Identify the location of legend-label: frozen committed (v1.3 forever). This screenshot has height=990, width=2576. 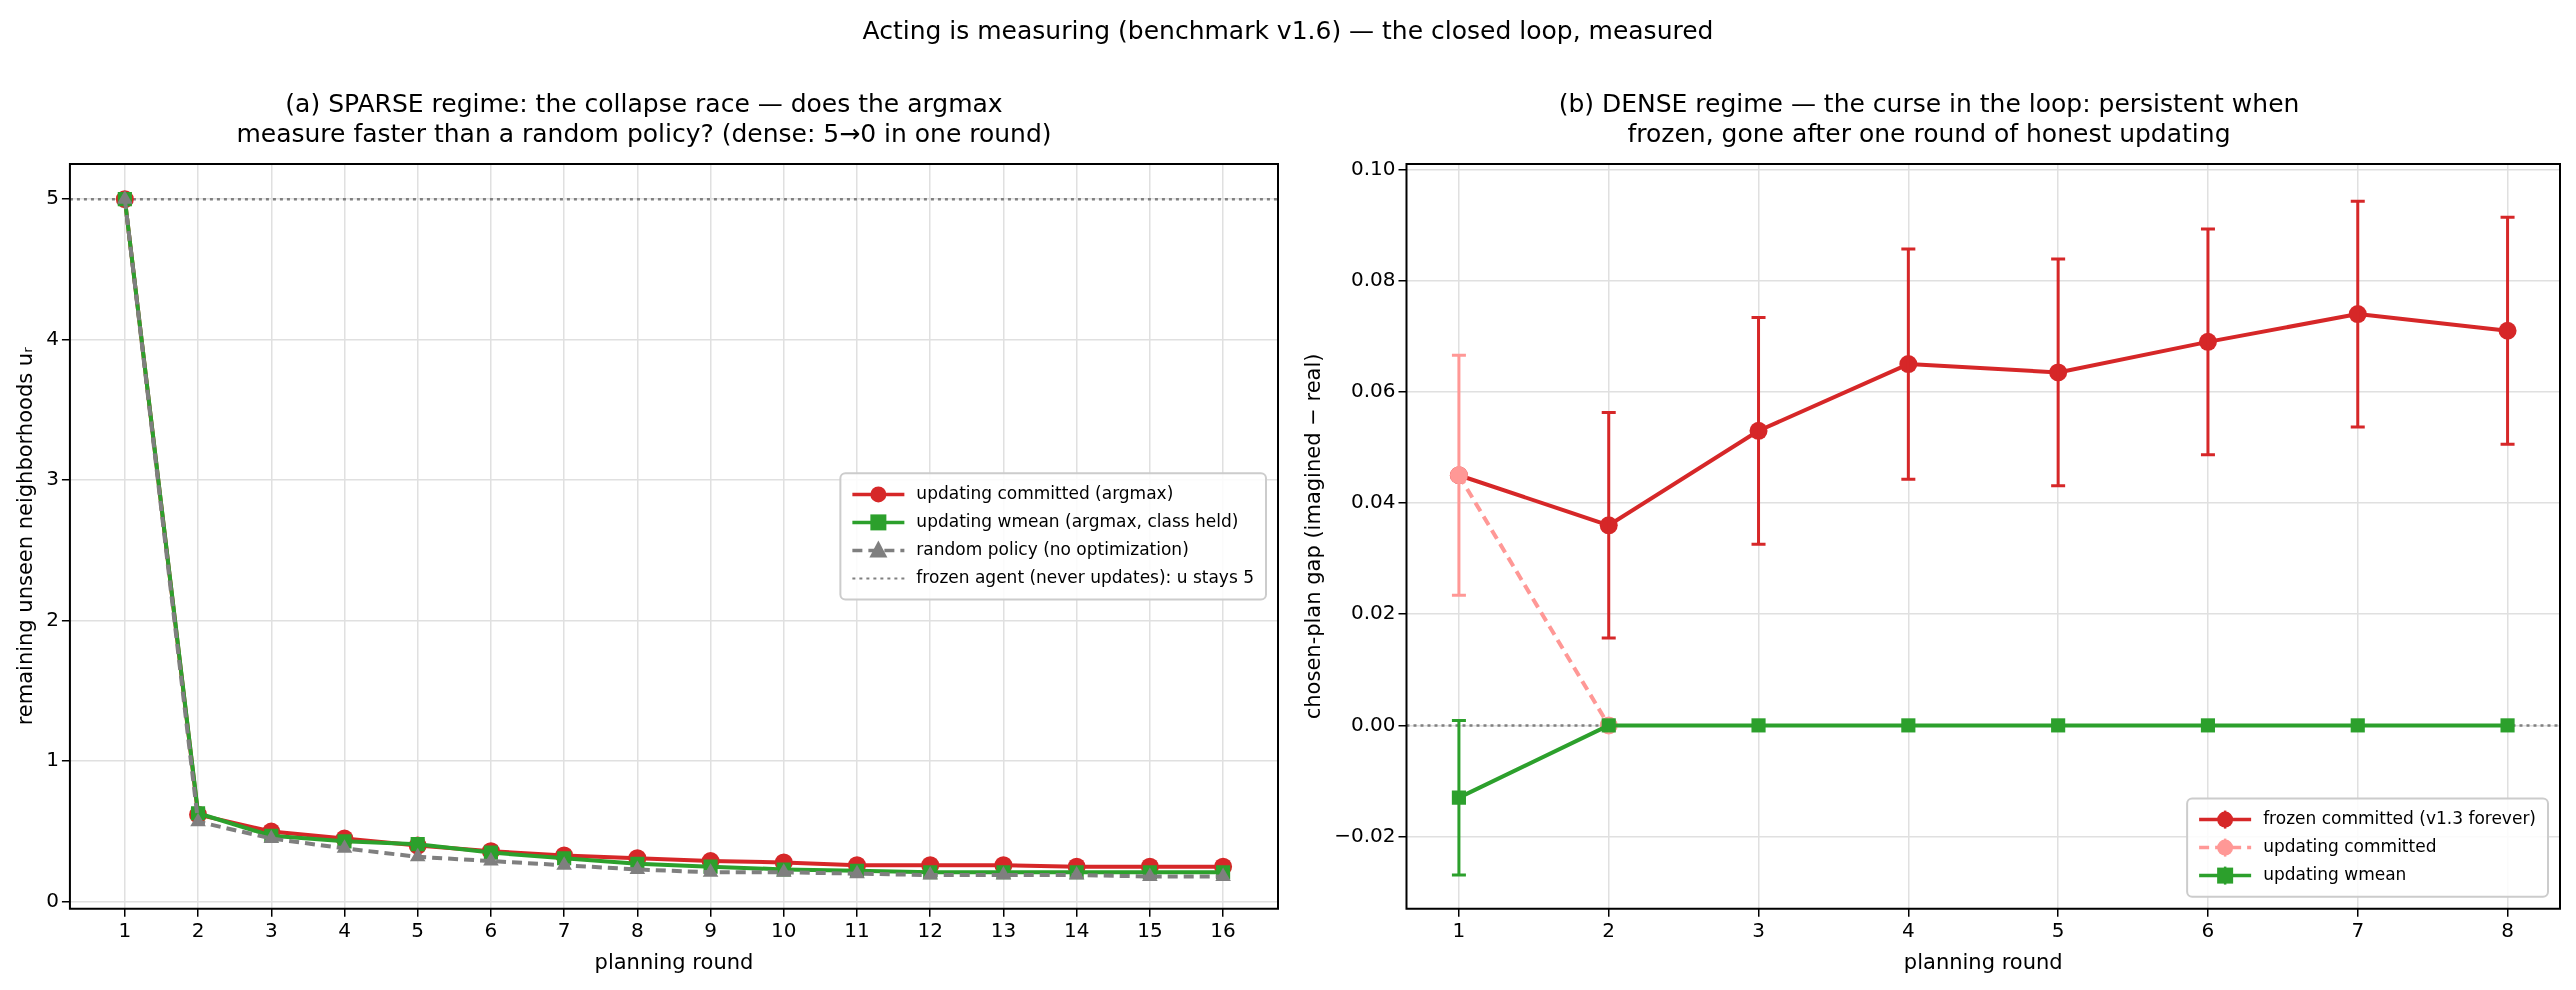
(2399, 818).